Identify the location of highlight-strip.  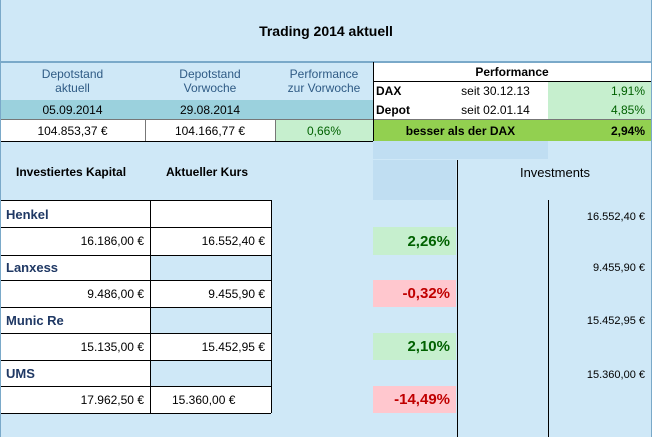
(460, 150).